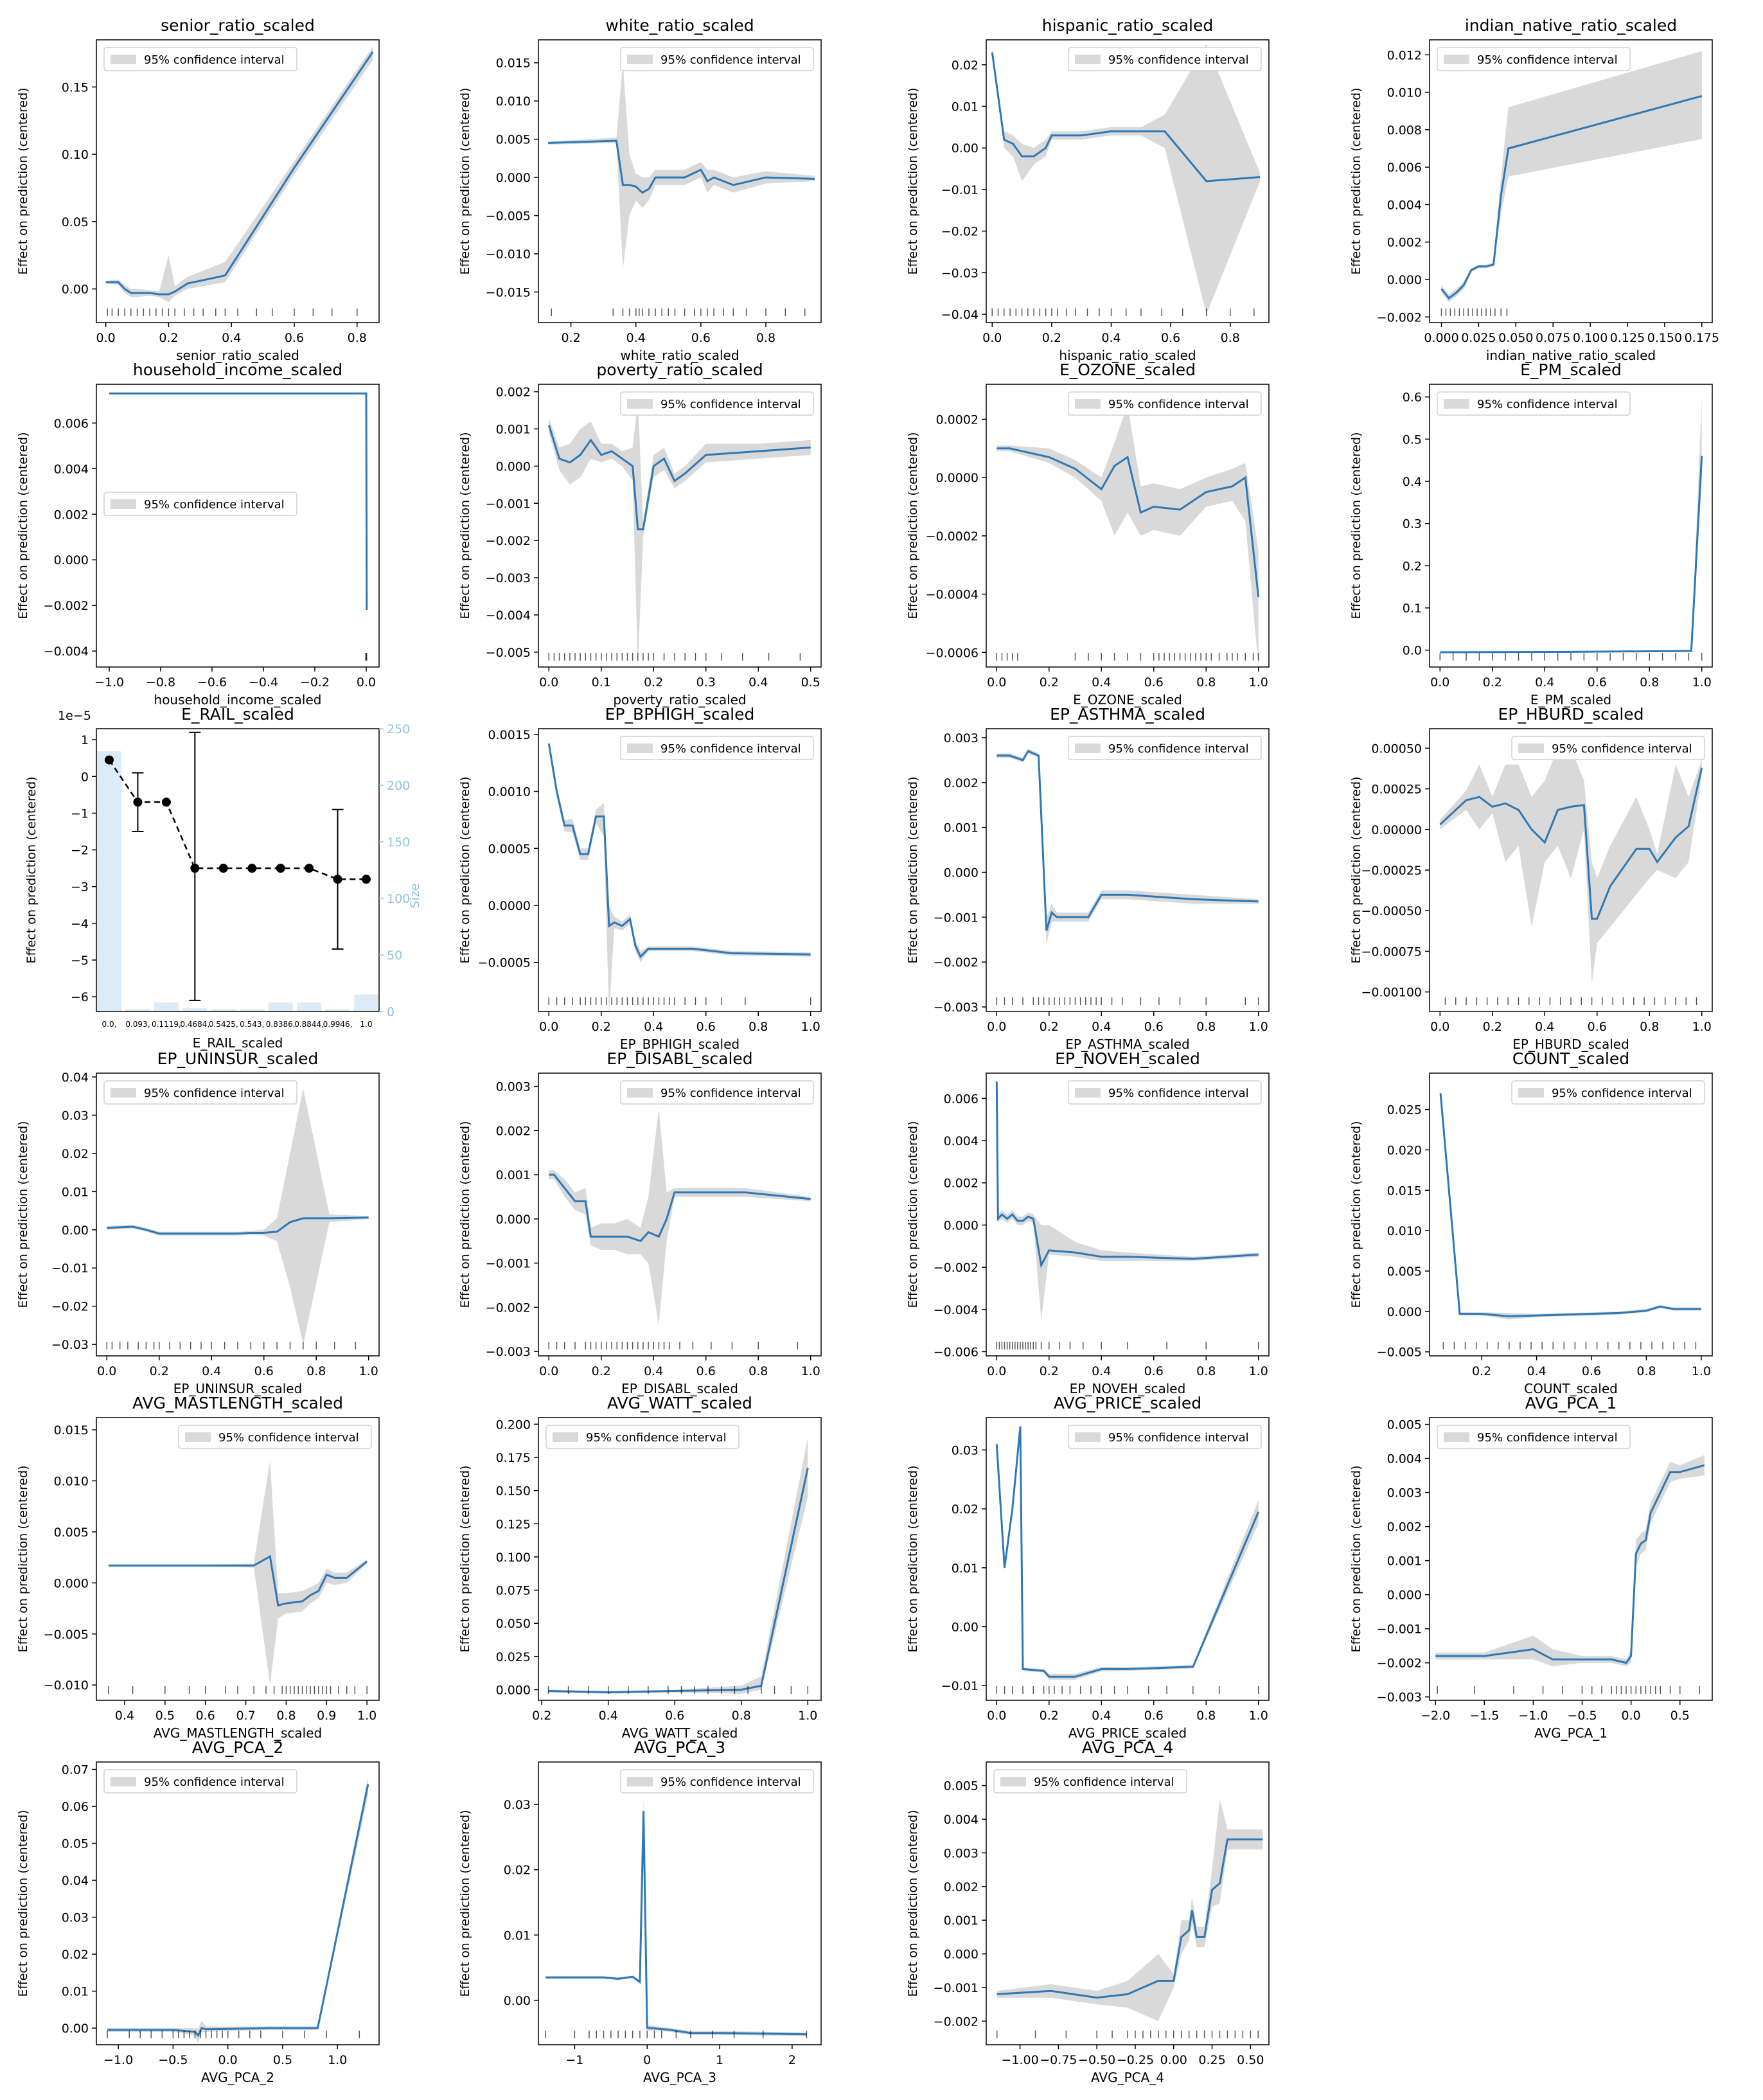 The image size is (1763, 2100). Describe the element at coordinates (680, 2077) in the screenshot. I see `x-axis-label: AVG_PCA_3` at that location.